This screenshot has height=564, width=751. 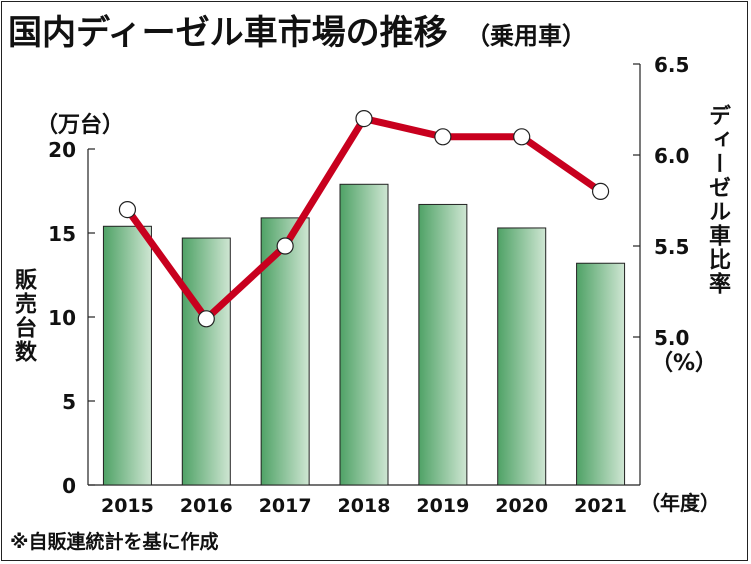 What do you see at coordinates (364, 334) in the screenshot?
I see `bar-2018` at bounding box center [364, 334].